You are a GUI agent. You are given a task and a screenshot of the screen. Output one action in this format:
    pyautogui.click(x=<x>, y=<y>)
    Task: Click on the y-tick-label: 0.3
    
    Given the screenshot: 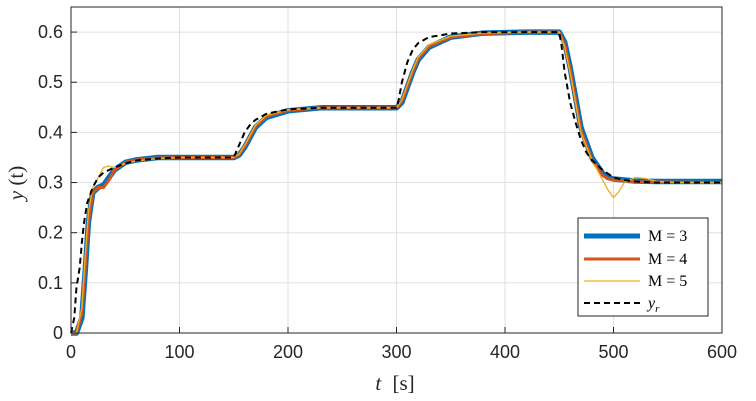 What is the action you would take?
    pyautogui.click(x=50, y=183)
    